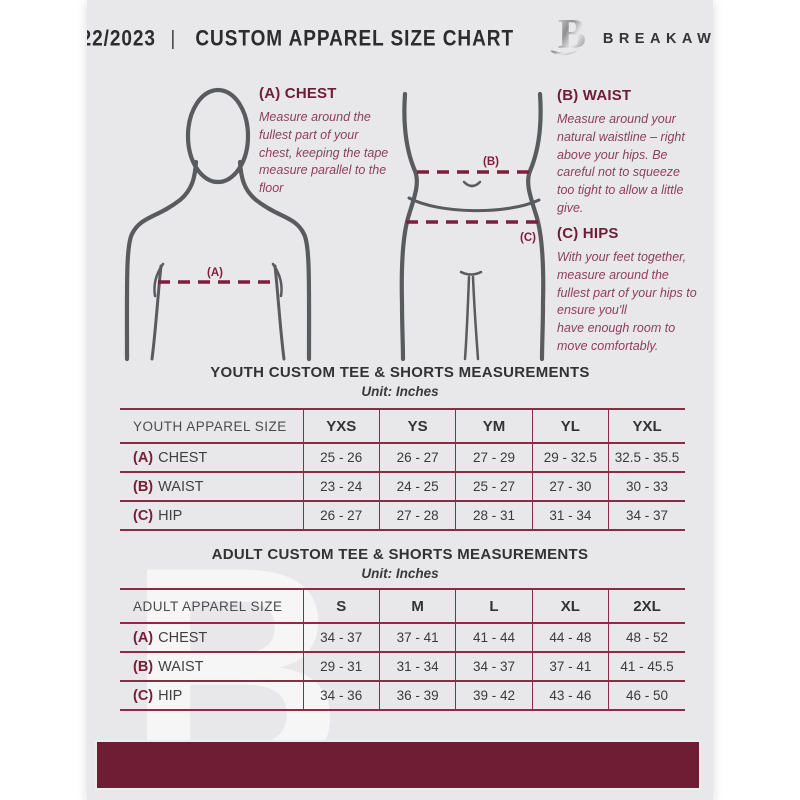 The height and width of the screenshot is (800, 800). I want to click on waist-line-label: (B), so click(491, 162).